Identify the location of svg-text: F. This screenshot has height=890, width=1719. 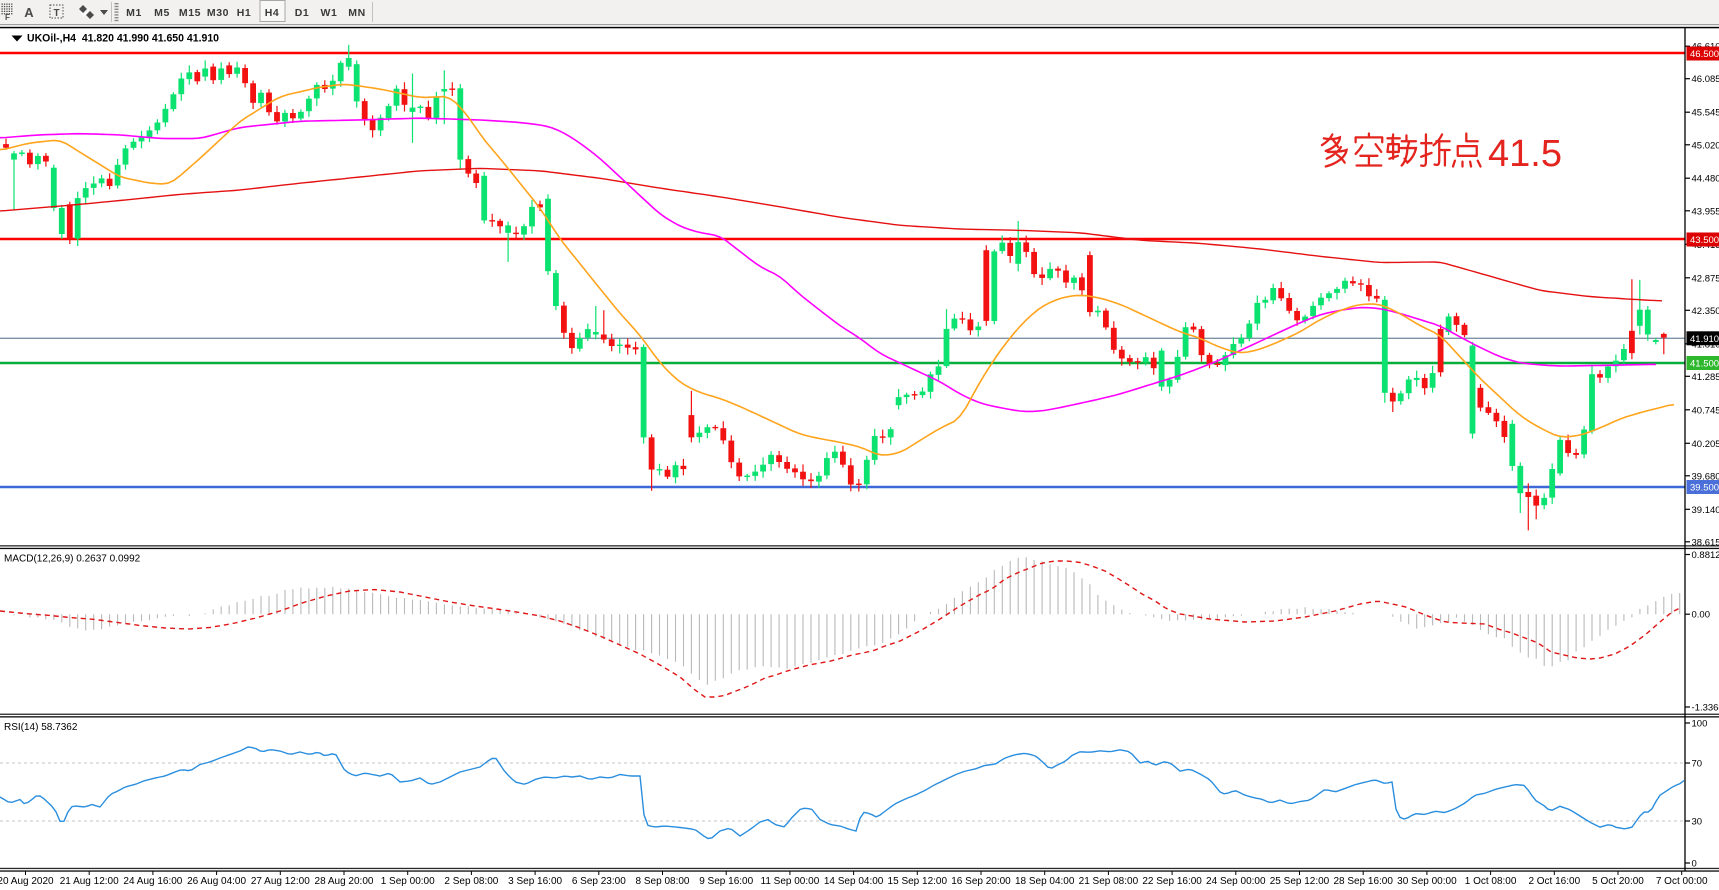
(7, 17).